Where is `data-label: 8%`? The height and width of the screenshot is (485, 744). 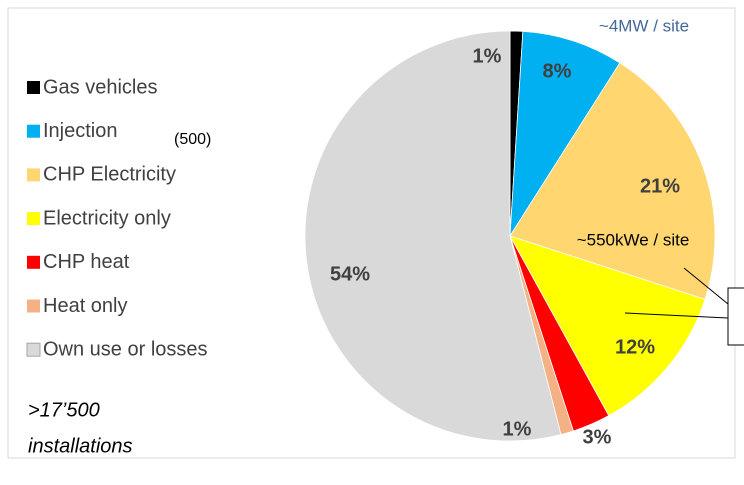
data-label: 8% is located at coordinates (557, 71).